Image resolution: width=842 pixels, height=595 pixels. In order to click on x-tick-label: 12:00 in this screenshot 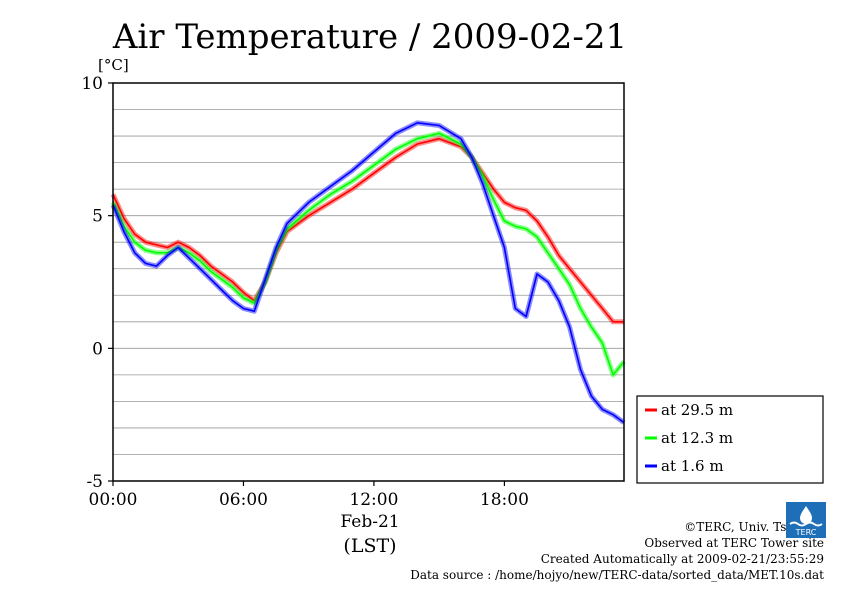, I will do `click(373, 500)`.